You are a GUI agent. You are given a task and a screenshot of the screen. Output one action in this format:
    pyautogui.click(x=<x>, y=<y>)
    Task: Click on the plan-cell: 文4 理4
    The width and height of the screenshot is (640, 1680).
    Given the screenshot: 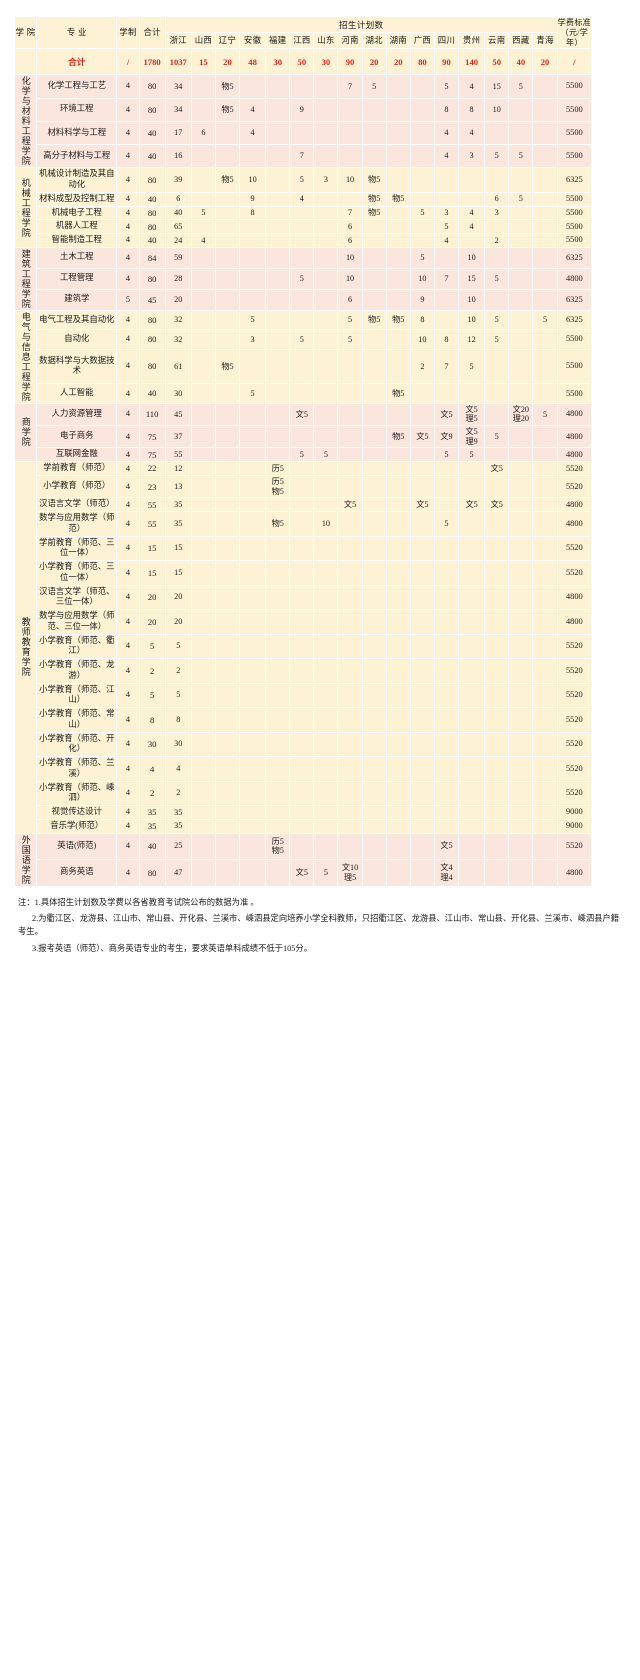 What is the action you would take?
    pyautogui.click(x=446, y=873)
    